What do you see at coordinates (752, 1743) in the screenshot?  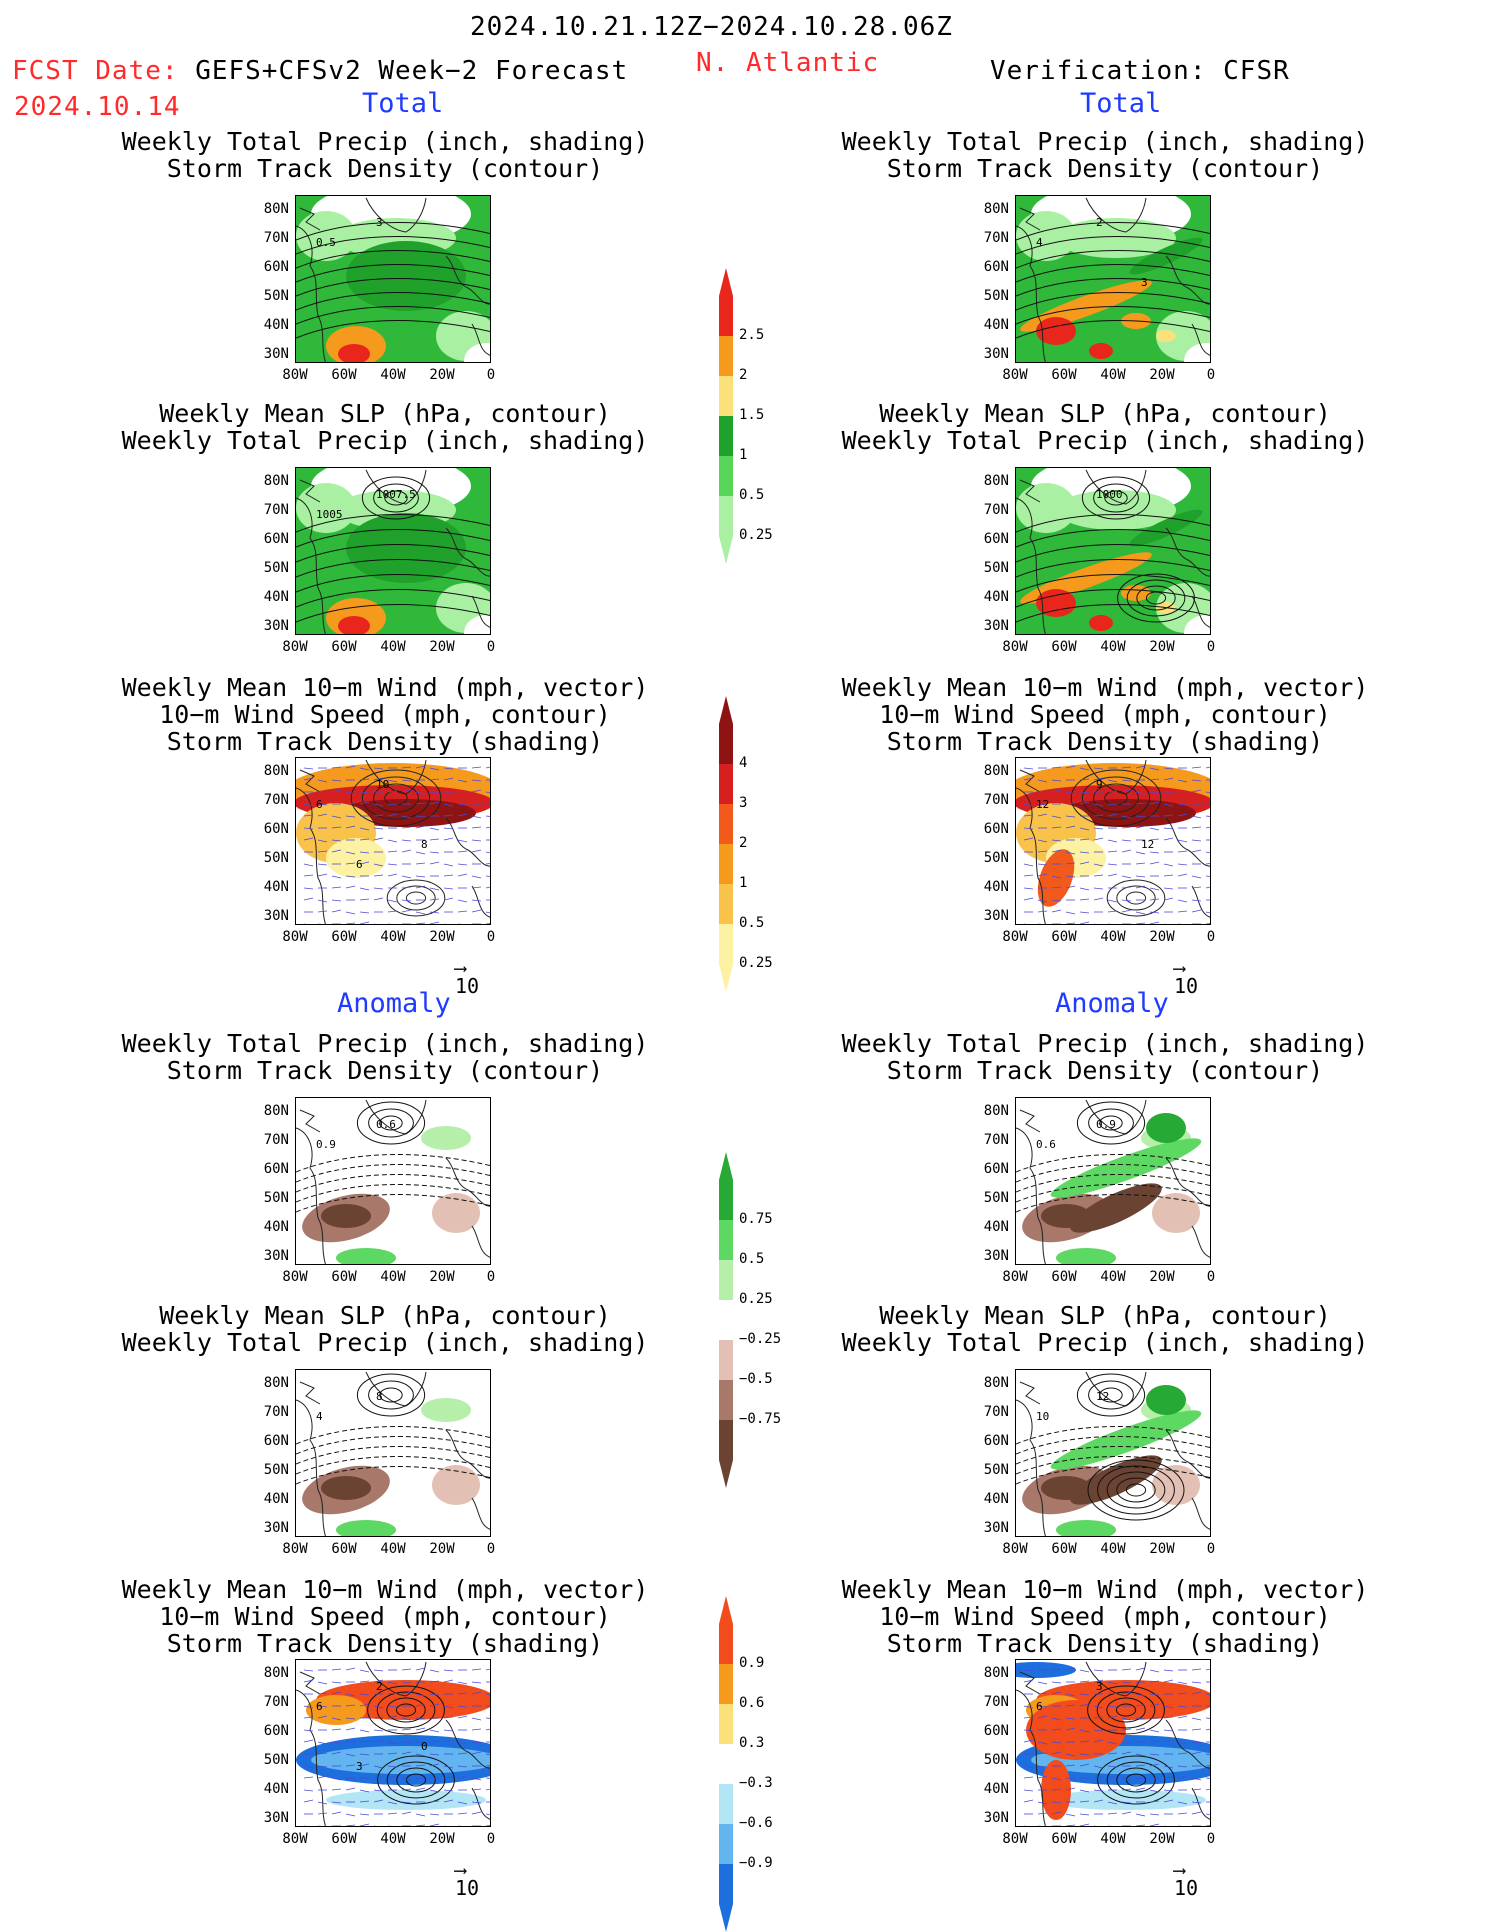 I see `colorbar-label: 0.3` at bounding box center [752, 1743].